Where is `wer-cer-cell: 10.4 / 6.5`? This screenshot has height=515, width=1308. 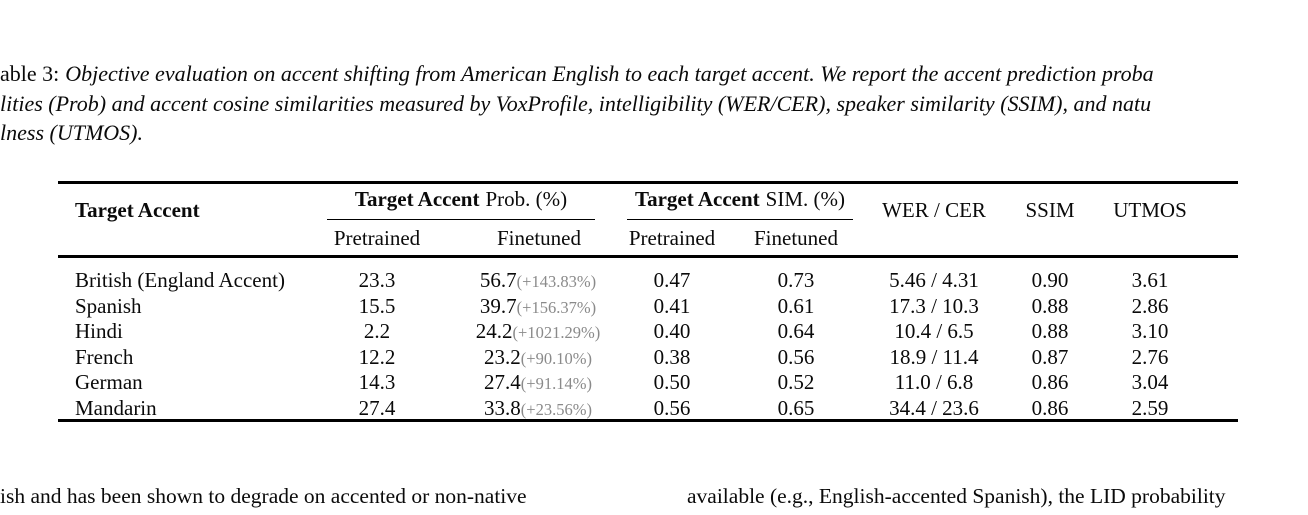
wer-cer-cell: 10.4 / 6.5 is located at coordinates (934, 331).